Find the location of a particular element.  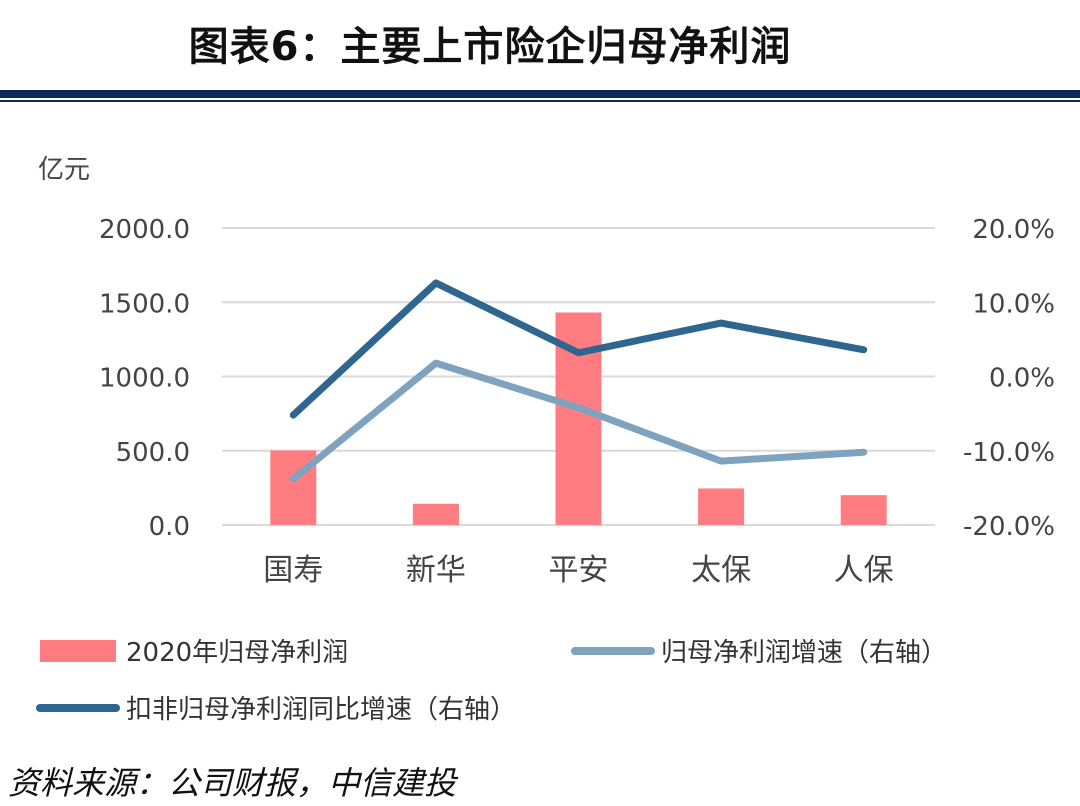

left-tick-label: 1000.0 is located at coordinates (144, 379).